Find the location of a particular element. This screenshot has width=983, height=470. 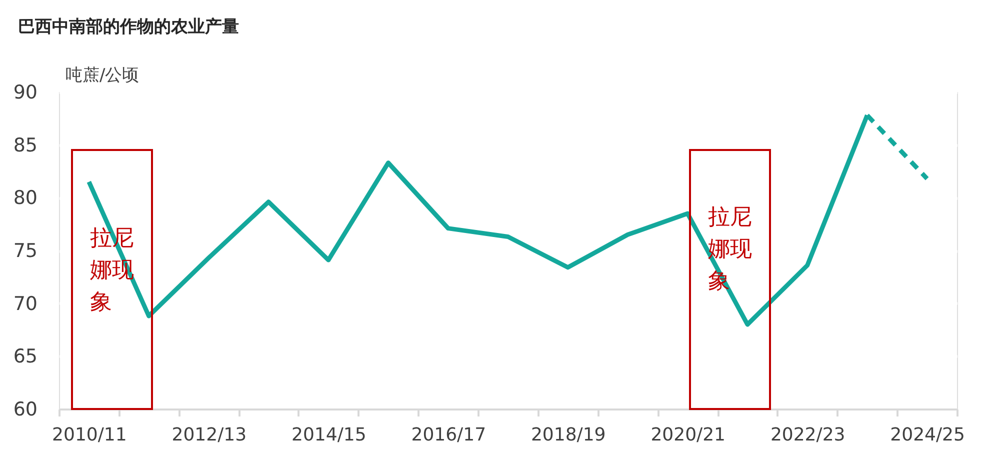

y-tick-label: 75 is located at coordinates (25, 251).